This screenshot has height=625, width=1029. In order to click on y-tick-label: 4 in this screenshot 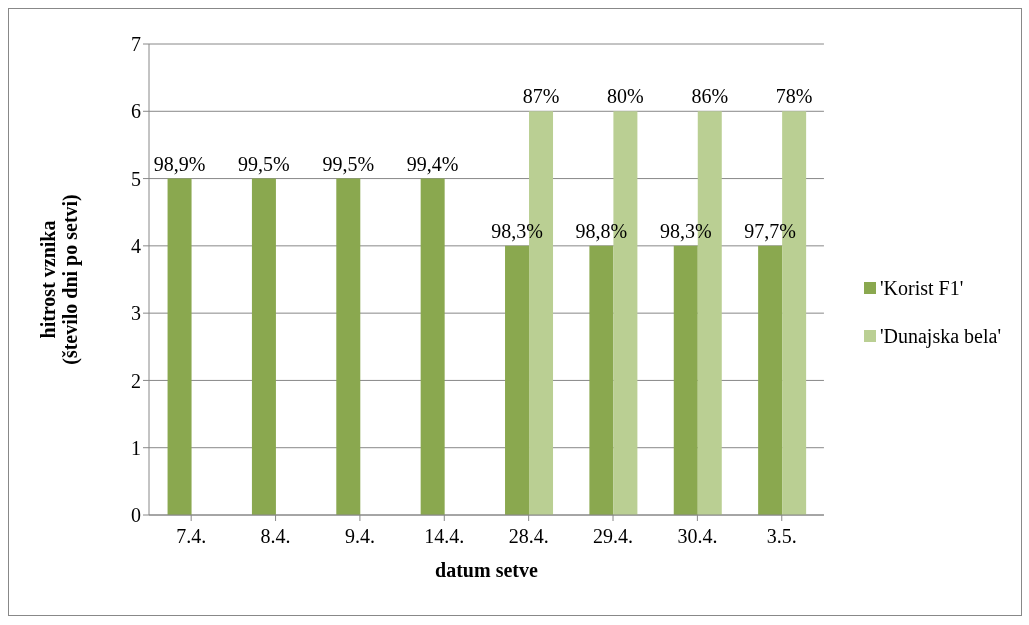, I will do `click(136, 245)`.